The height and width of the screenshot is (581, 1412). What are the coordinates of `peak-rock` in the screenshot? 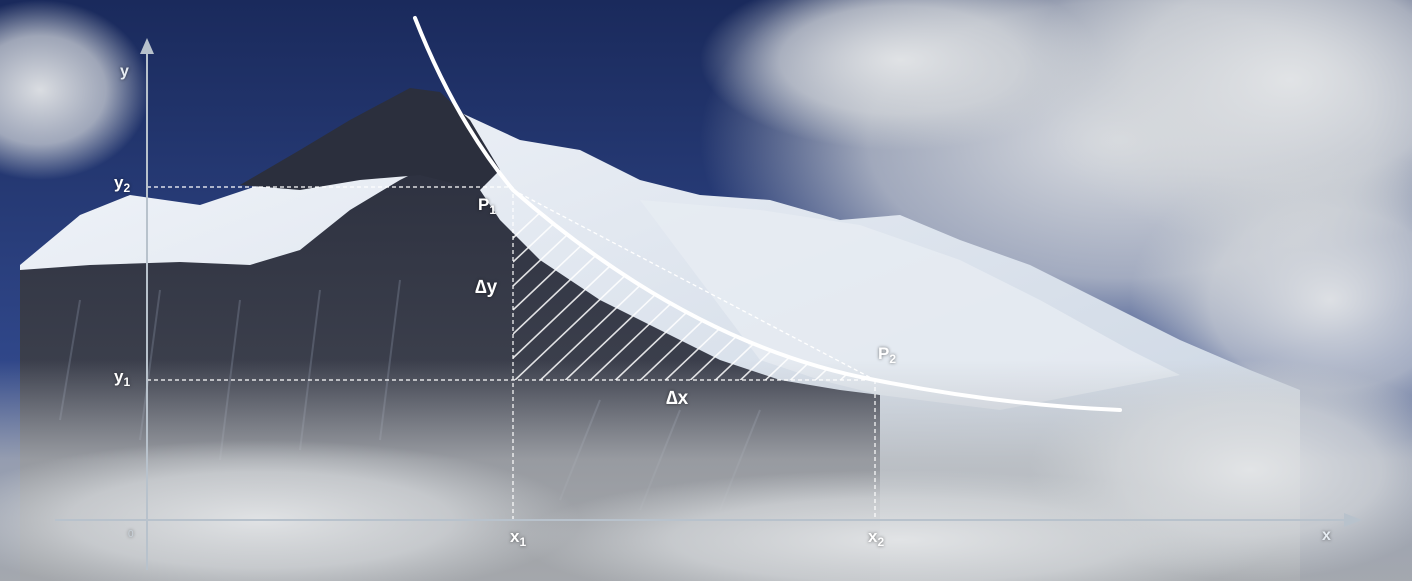 It's located at (370, 139).